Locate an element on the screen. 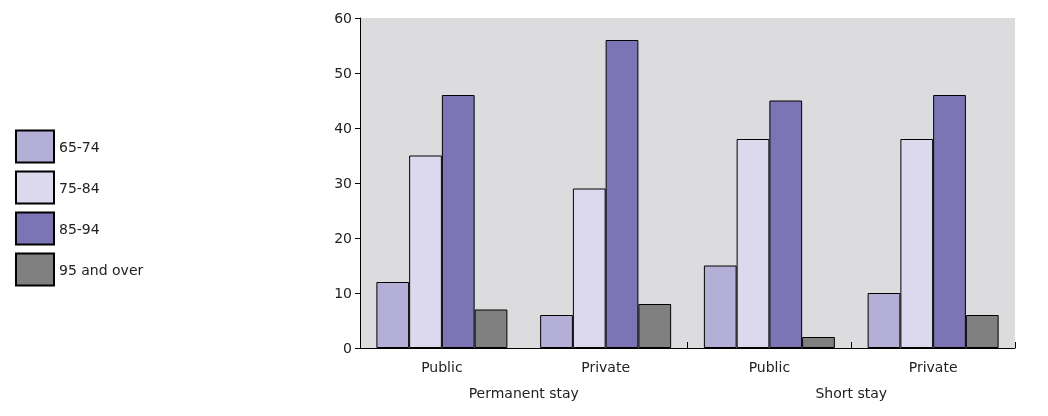  legend-label: 95 and over is located at coordinates (101, 269).